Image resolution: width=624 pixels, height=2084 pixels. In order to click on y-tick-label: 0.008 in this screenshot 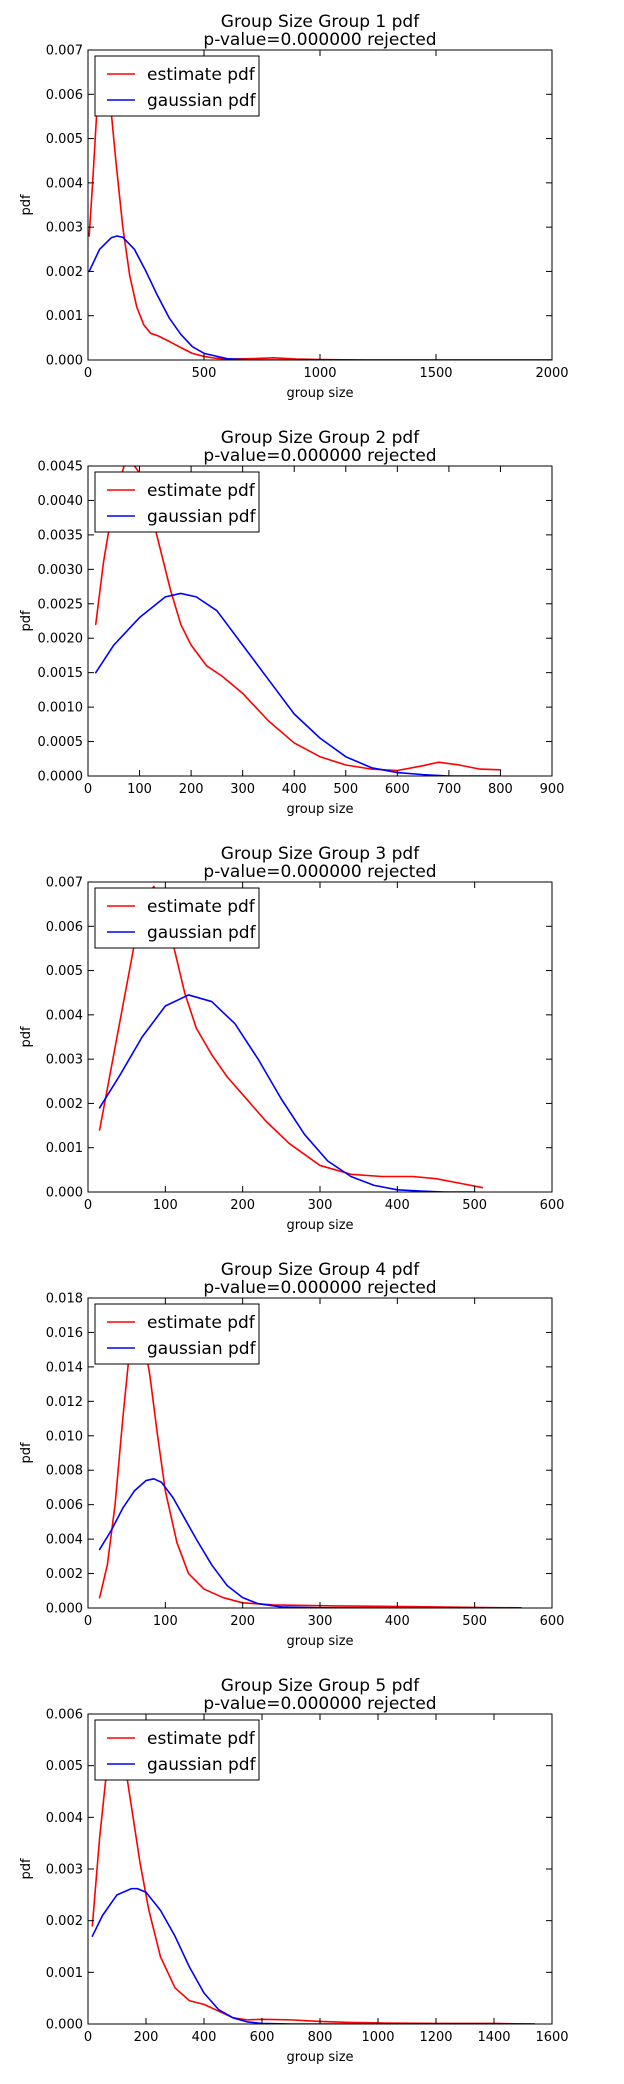, I will do `click(64, 1471)`.